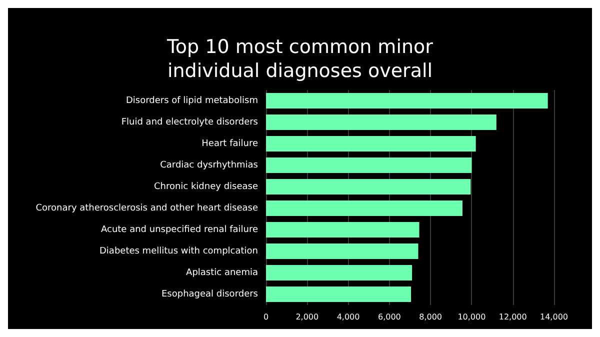 The image size is (600, 337). What do you see at coordinates (206, 187) in the screenshot?
I see `y-tick-label: Chronic kidney disease` at bounding box center [206, 187].